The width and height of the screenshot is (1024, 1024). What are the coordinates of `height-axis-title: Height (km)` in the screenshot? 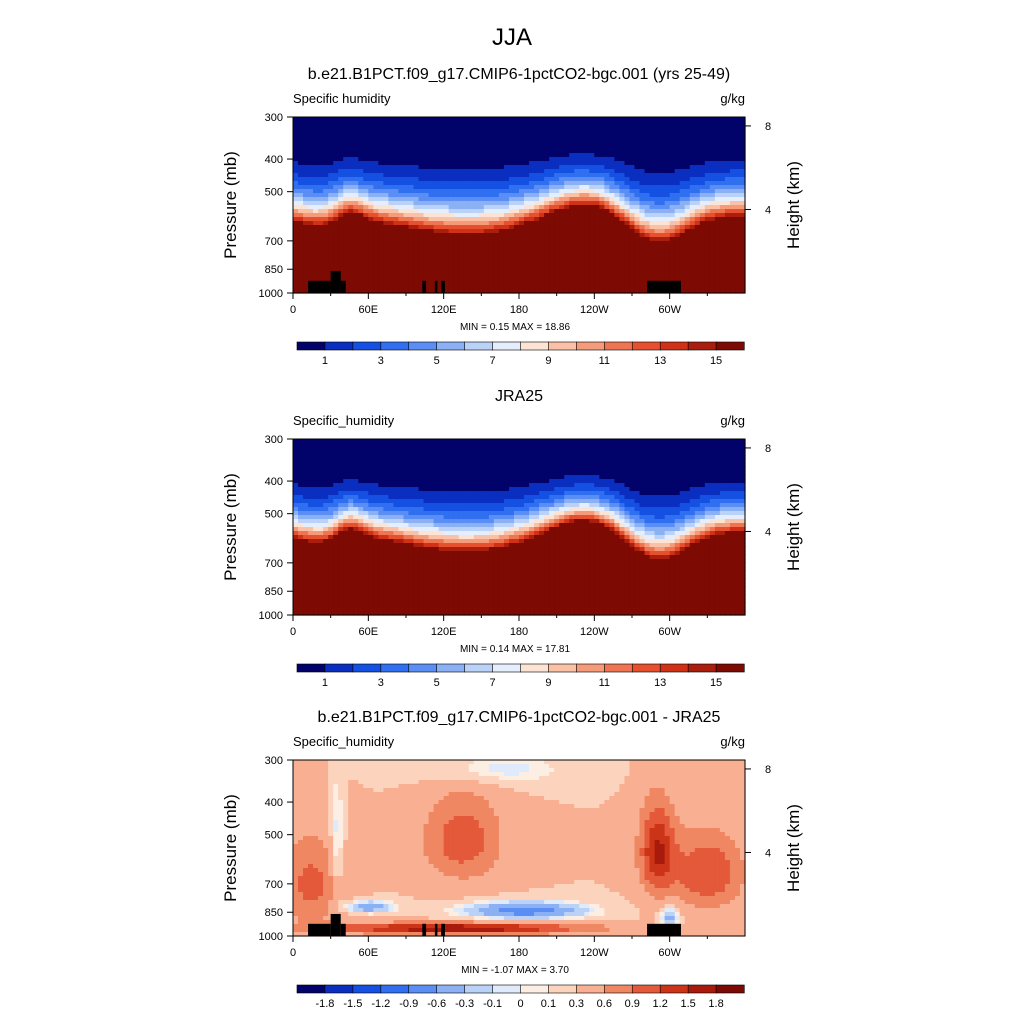 It's located at (793, 205).